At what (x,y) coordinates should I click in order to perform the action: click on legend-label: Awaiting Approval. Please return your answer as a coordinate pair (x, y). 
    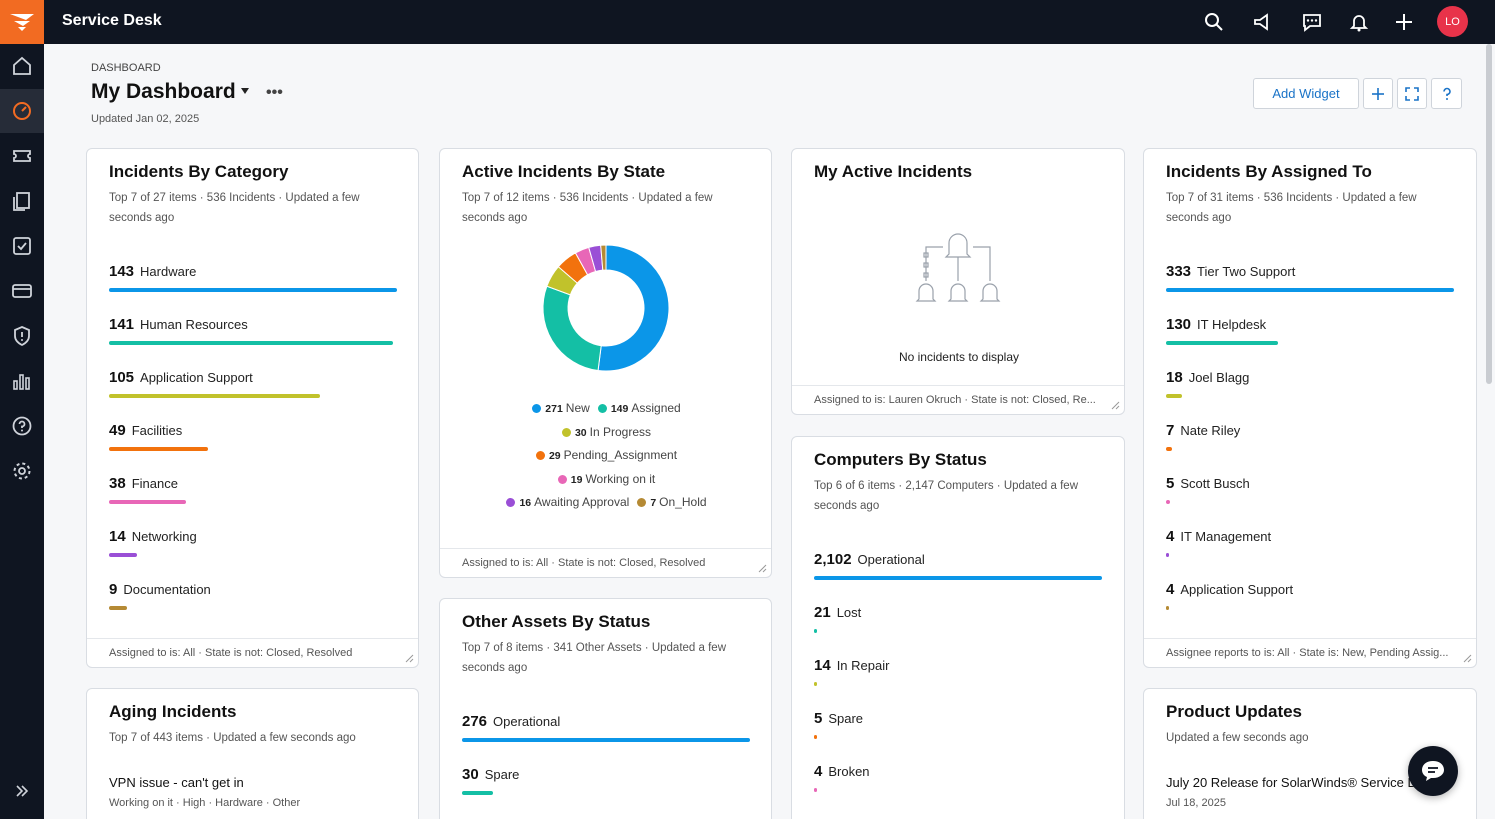
    Looking at the image, I should click on (582, 502).